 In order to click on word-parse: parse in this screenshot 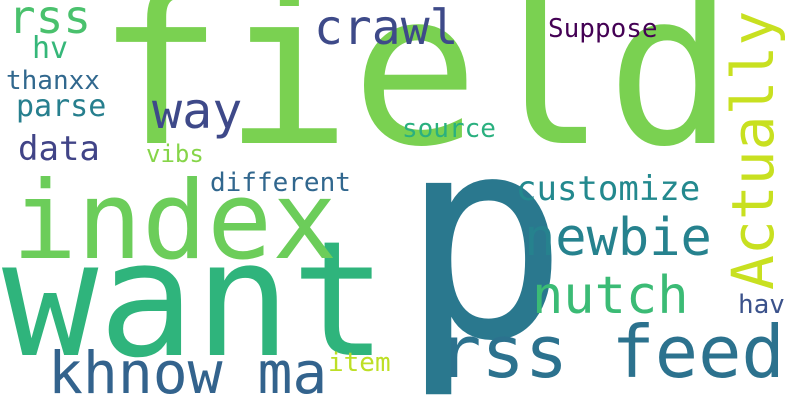, I will do `click(61, 106)`.